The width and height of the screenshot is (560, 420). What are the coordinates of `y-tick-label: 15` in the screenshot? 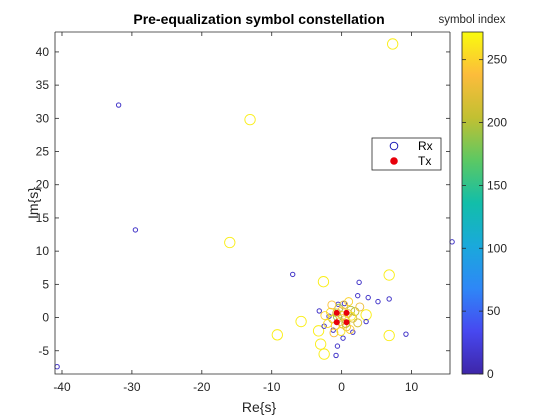 It's located at (43, 218).